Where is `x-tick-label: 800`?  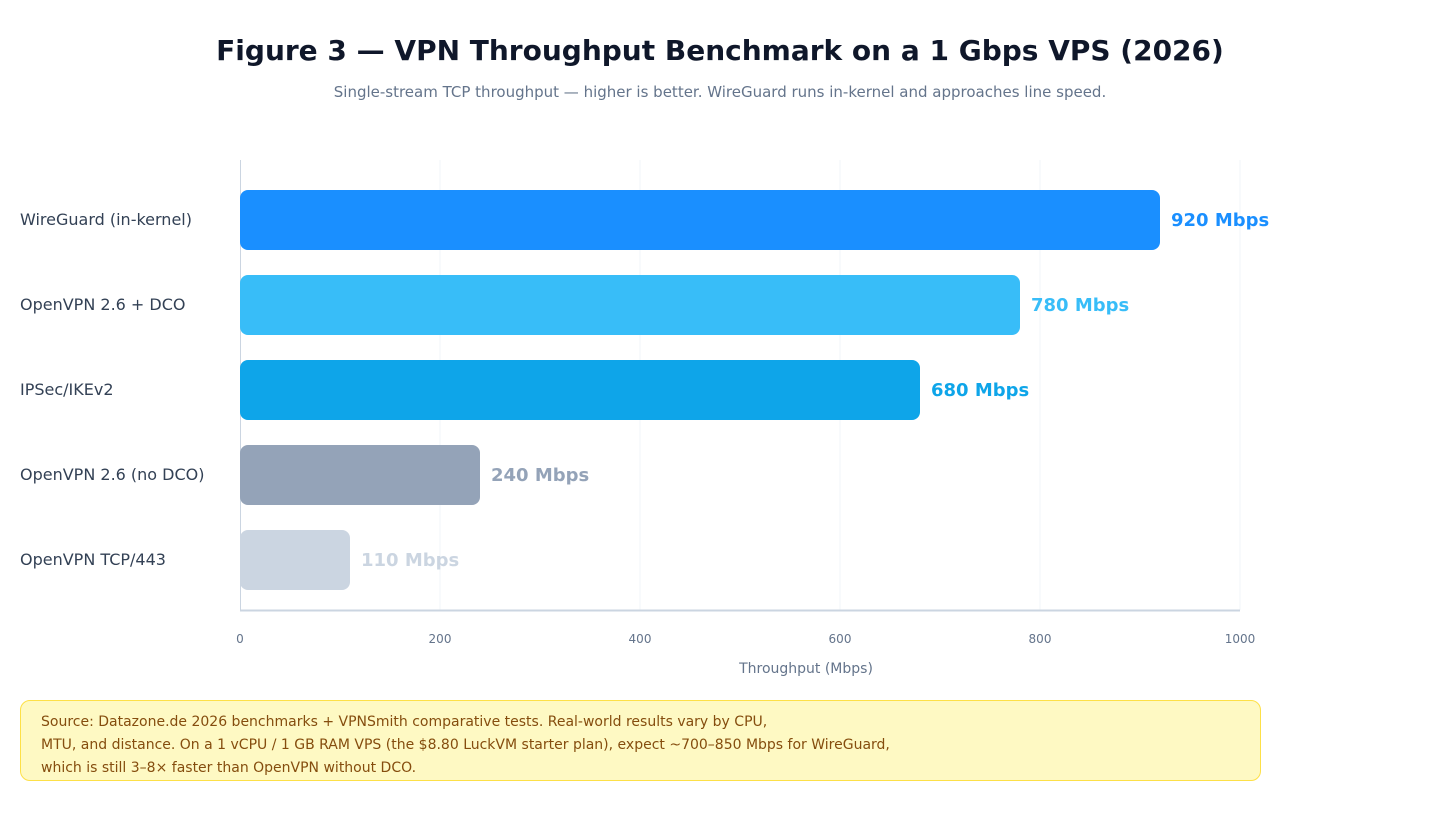
x-tick-label: 800 is located at coordinates (1040, 639).